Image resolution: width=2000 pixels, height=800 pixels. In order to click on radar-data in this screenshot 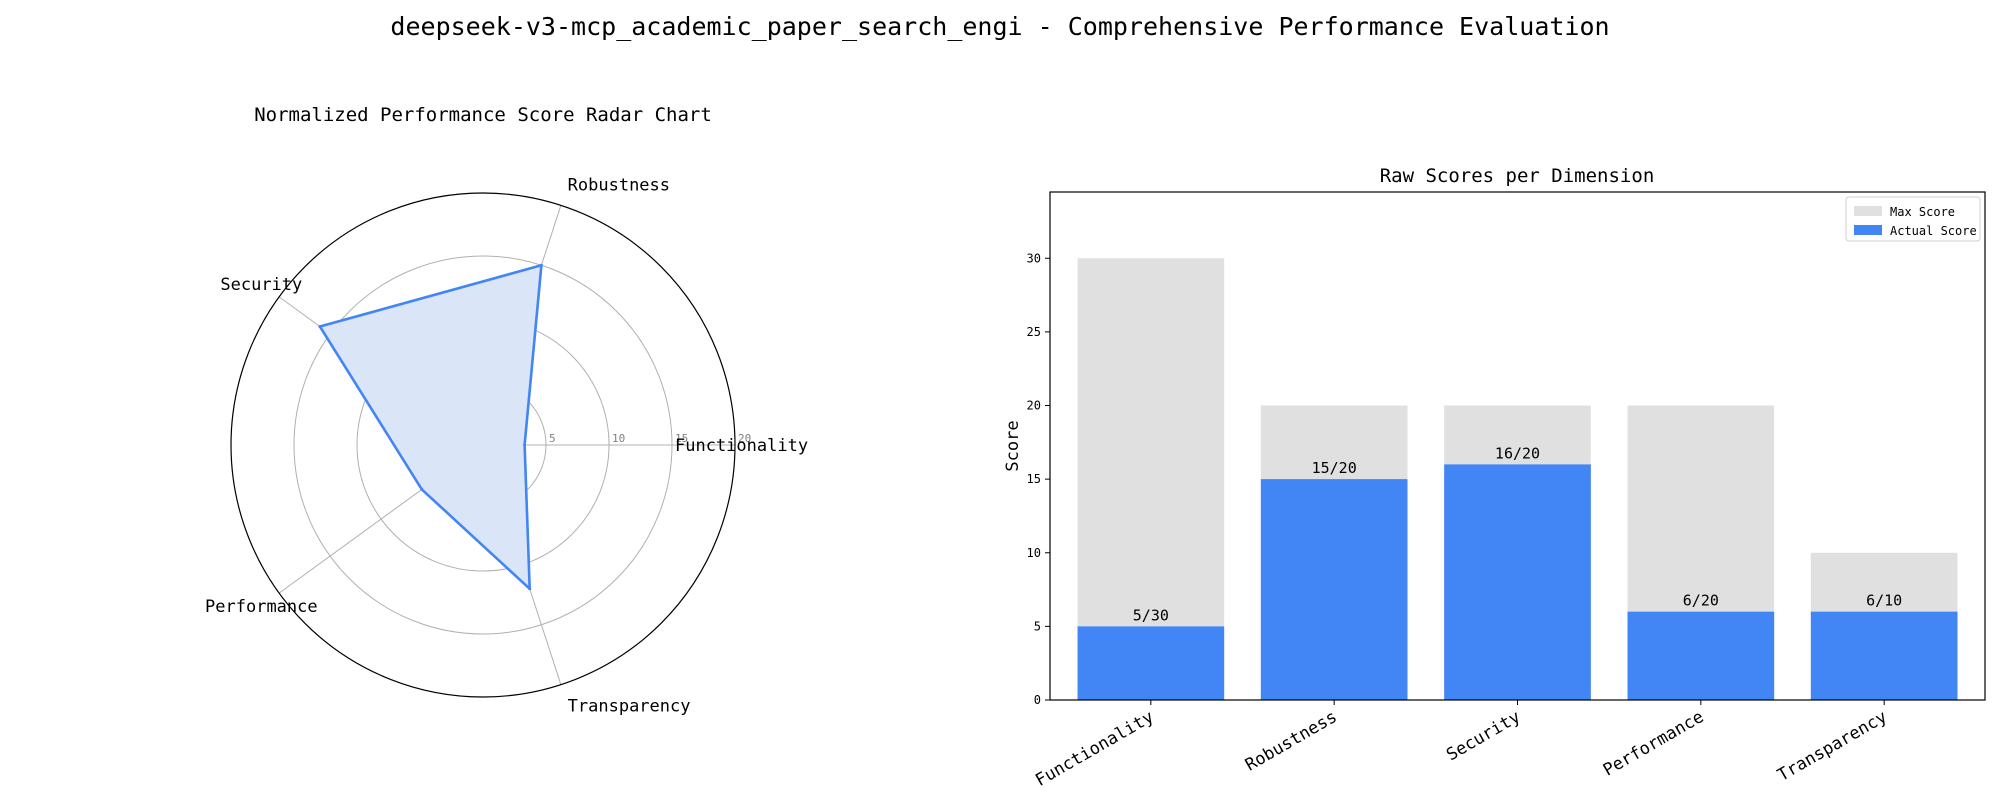, I will do `click(430, 427)`.